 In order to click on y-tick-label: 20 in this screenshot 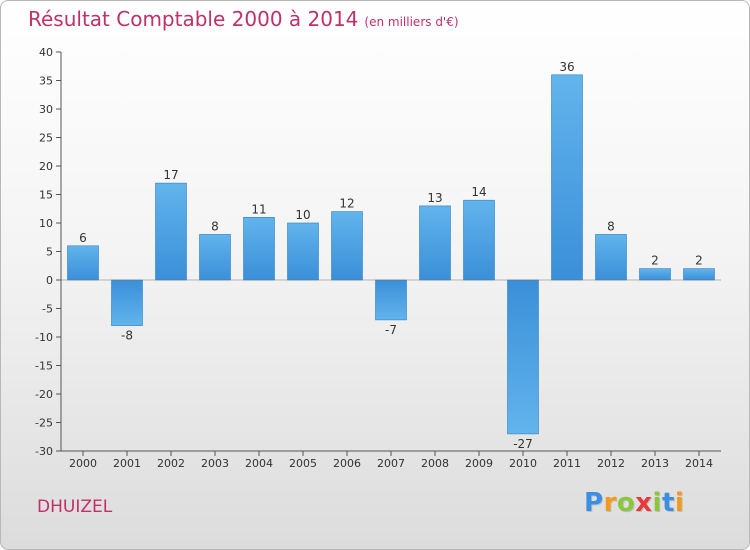, I will do `click(46, 166)`.